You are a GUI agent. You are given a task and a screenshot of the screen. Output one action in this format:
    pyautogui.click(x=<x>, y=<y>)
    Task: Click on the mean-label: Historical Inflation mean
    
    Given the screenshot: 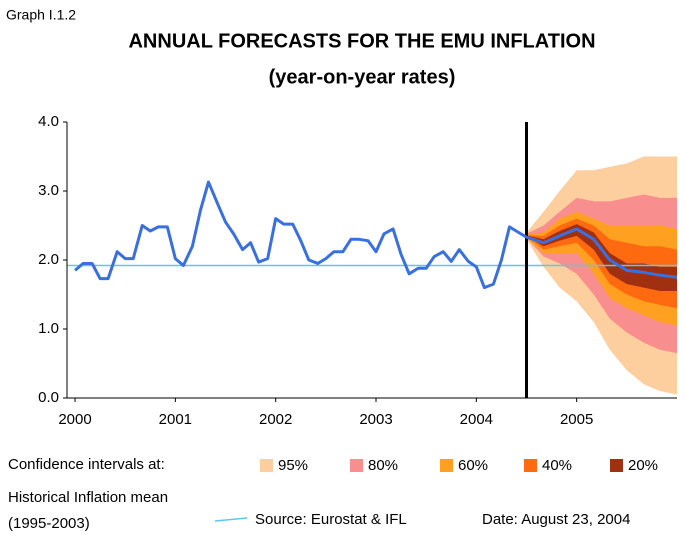 What is the action you would take?
    pyautogui.click(x=88, y=497)
    